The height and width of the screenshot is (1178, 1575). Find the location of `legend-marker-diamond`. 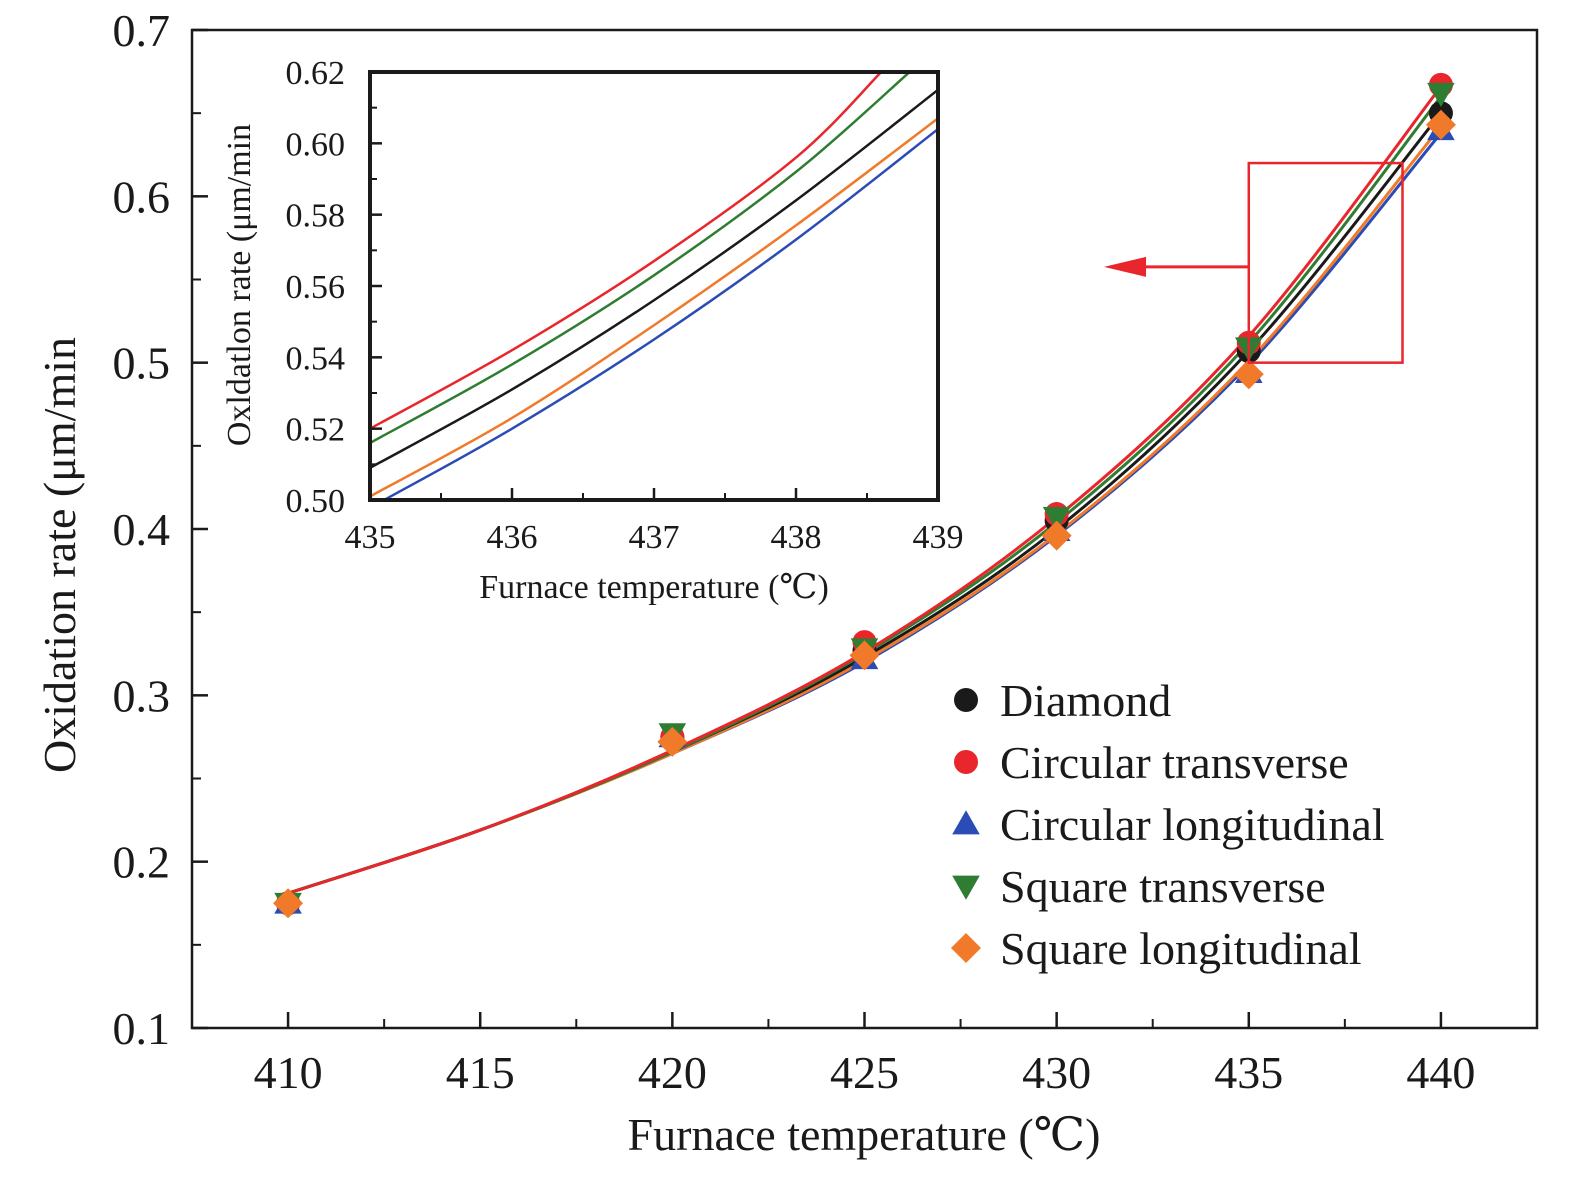

legend-marker-diamond is located at coordinates (966, 700).